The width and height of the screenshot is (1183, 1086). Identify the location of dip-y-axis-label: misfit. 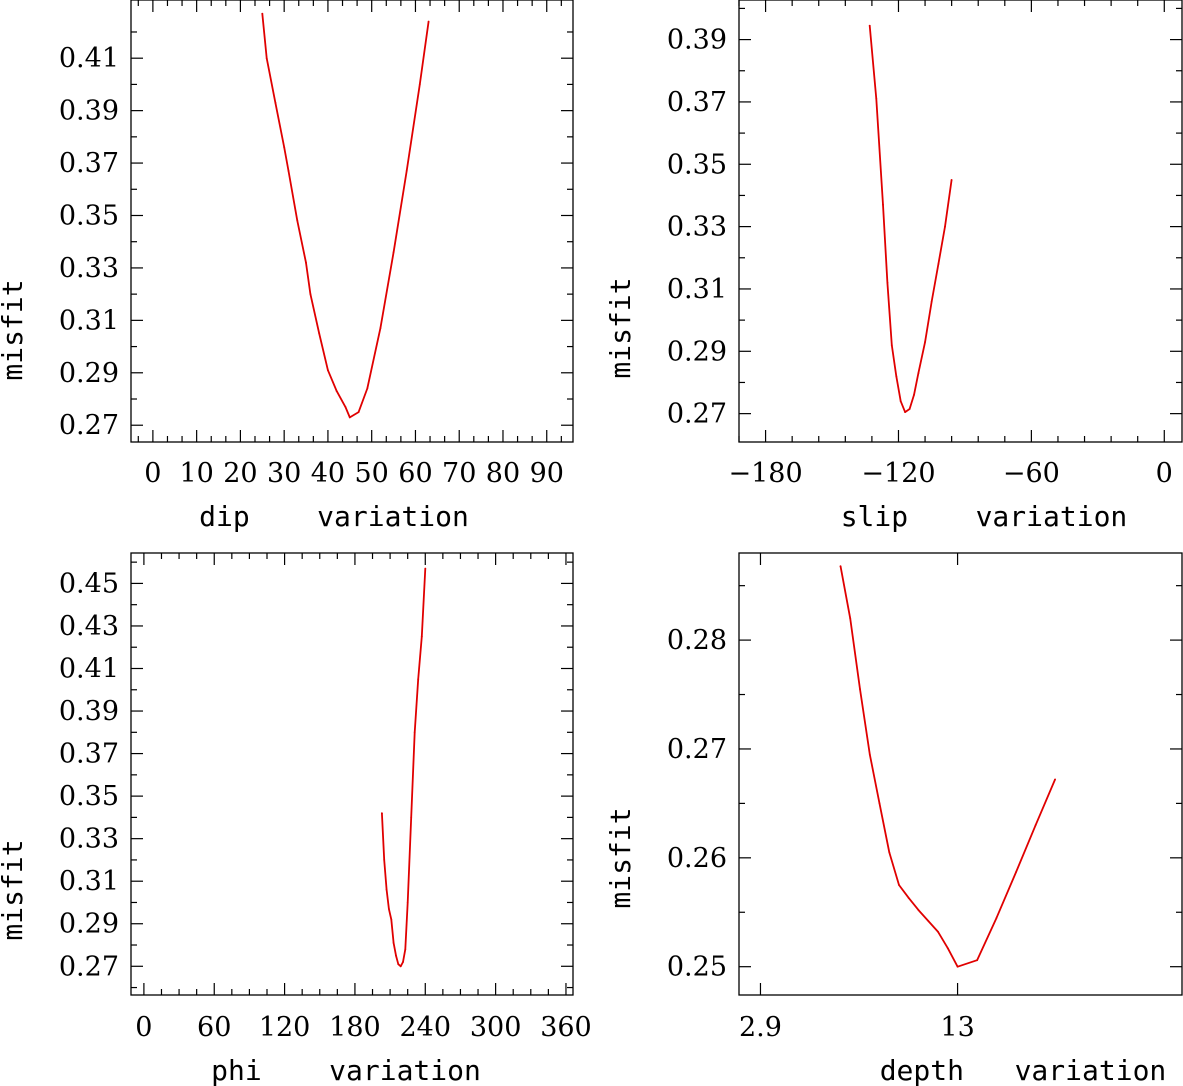
(14, 329).